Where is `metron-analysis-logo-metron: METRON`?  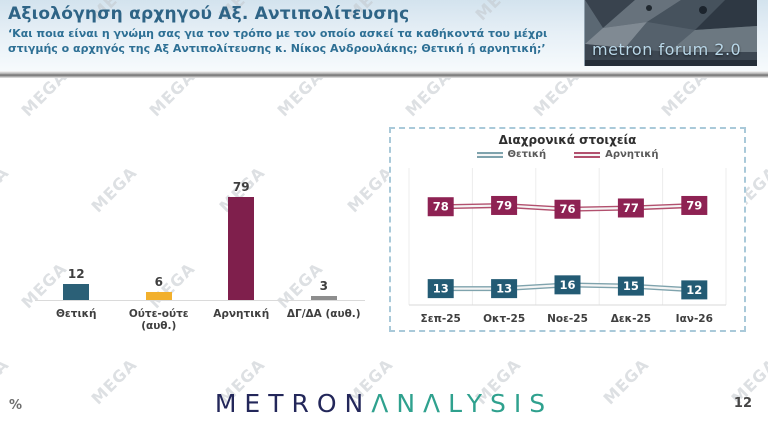
metron-analysis-logo-metron: METRON is located at coordinates (293, 403).